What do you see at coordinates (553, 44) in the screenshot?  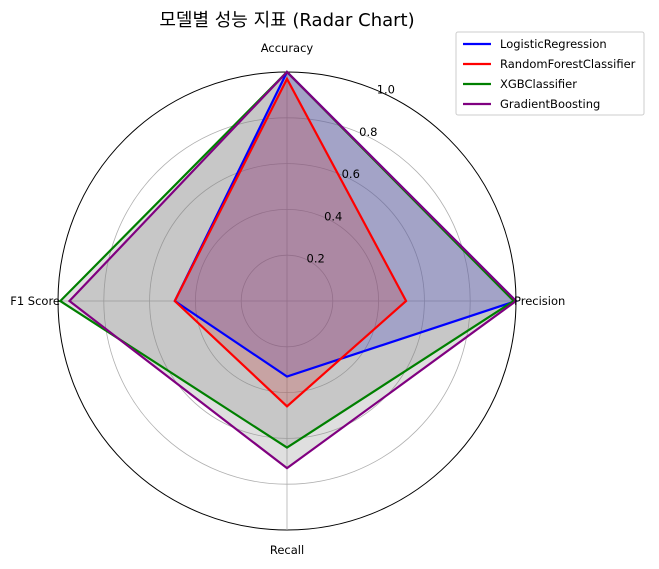 I see `legend-label: LogisticRegression` at bounding box center [553, 44].